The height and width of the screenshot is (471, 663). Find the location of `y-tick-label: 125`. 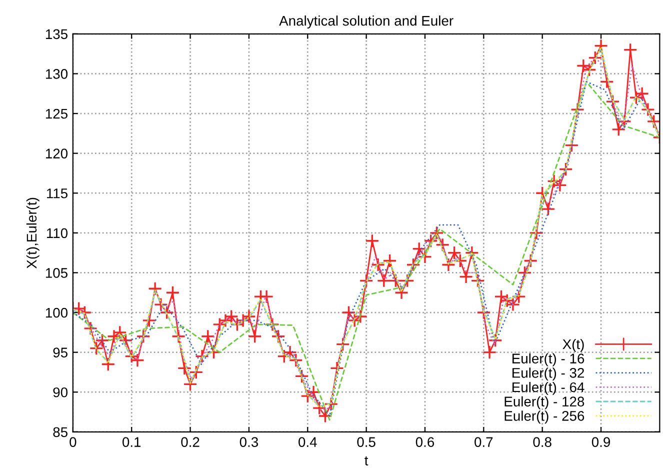

y-tick-label: 125 is located at coordinates (57, 113).